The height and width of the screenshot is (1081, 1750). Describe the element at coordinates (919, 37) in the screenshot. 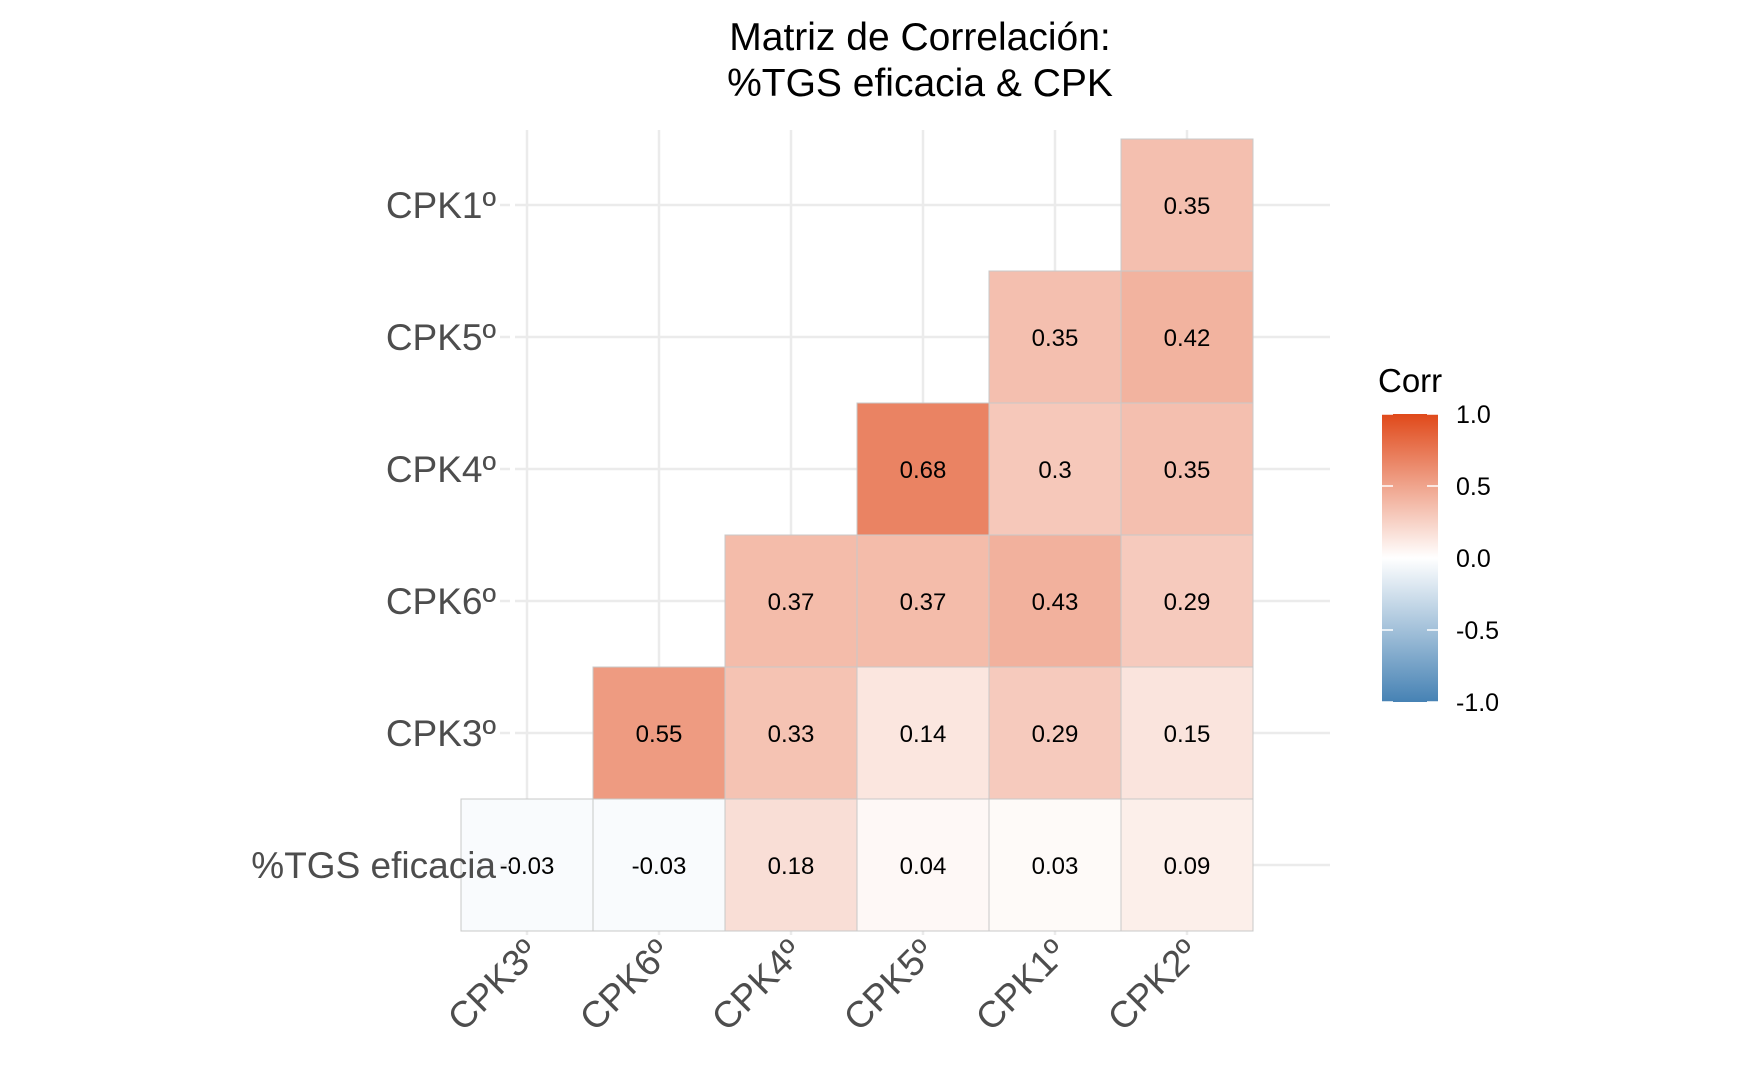

I see `chart-title-line1: Matriz de Correlación:` at that location.